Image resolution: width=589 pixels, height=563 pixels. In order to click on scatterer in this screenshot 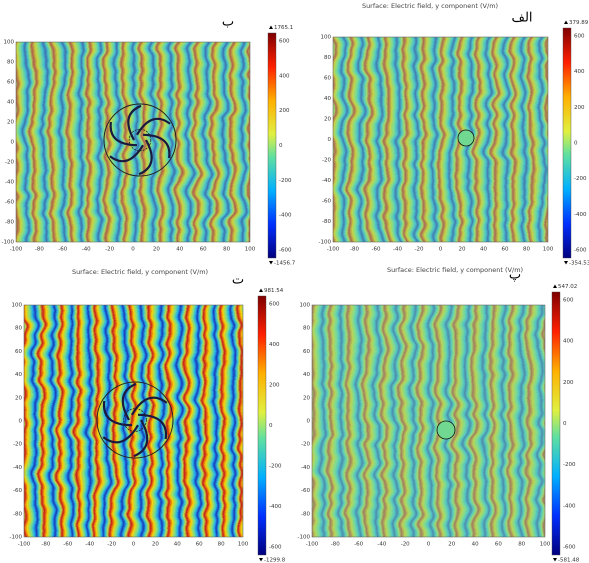, I will do `click(446, 430)`.